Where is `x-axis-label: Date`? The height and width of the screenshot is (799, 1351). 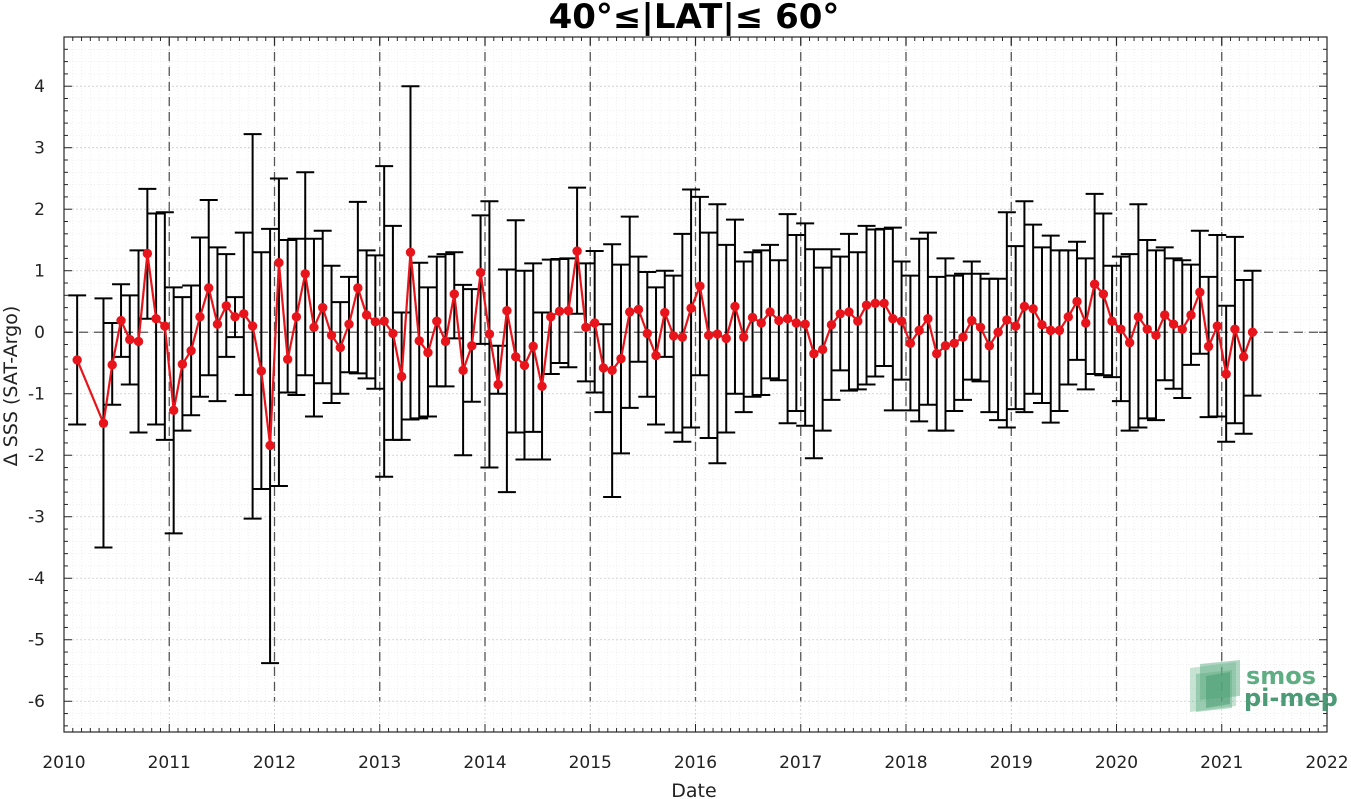
x-axis-label: Date is located at coordinates (693, 789).